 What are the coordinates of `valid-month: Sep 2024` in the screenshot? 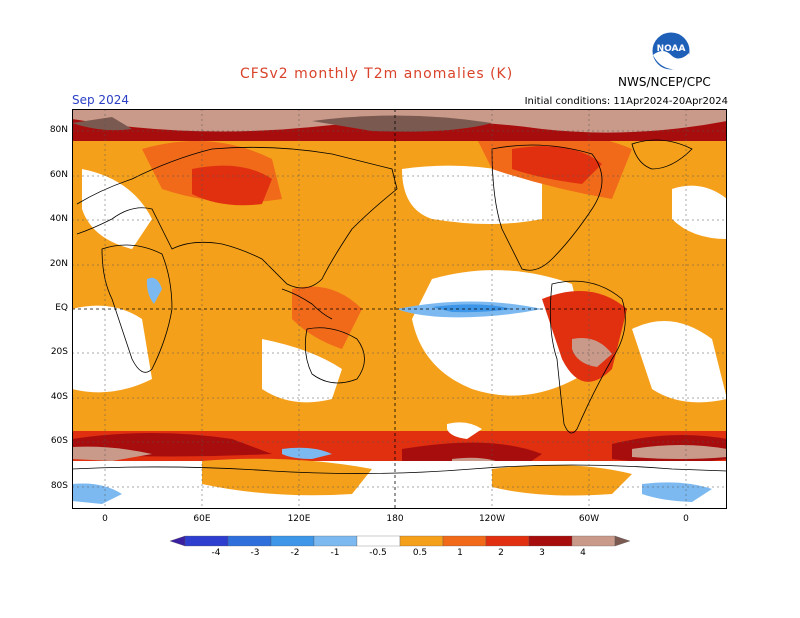 It's located at (100, 100).